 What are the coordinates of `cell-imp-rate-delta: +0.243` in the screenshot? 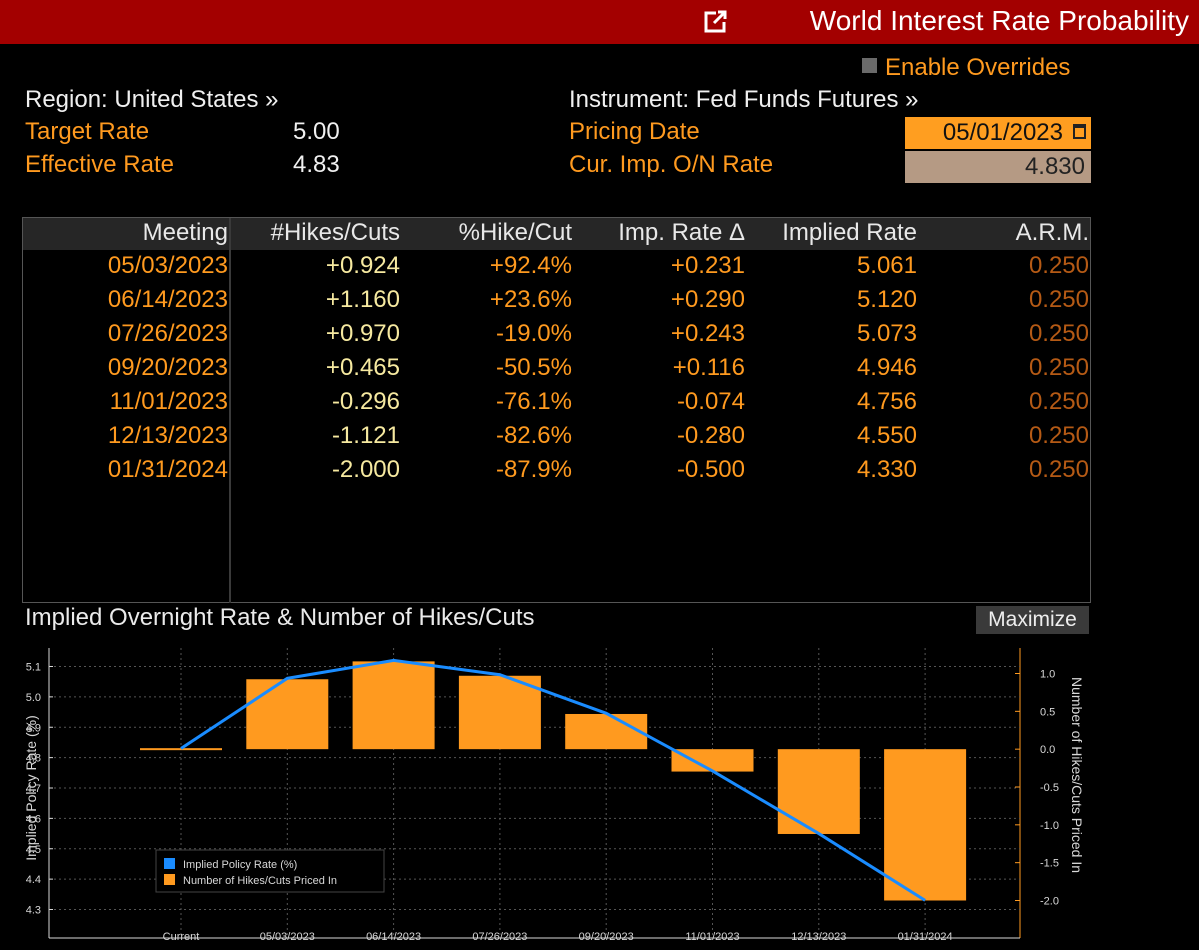 It's located at (707, 333).